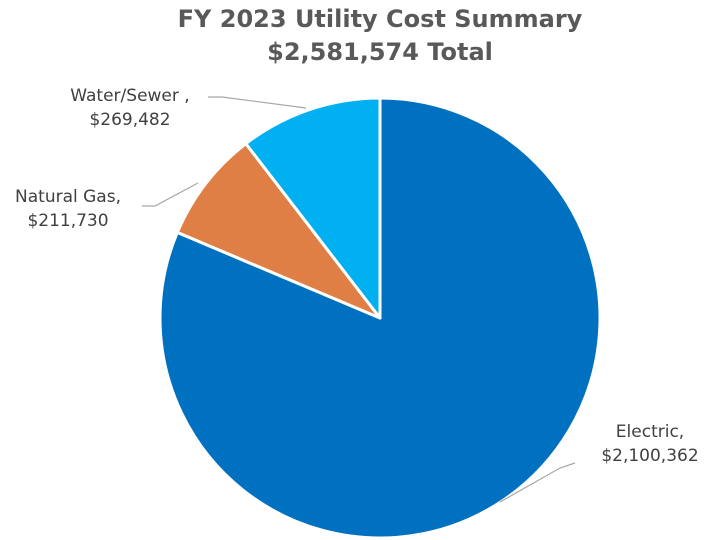 This screenshot has height=540, width=710. Describe the element at coordinates (380, 52) in the screenshot. I see `chart-subtitle: $2,581,574 Total` at that location.